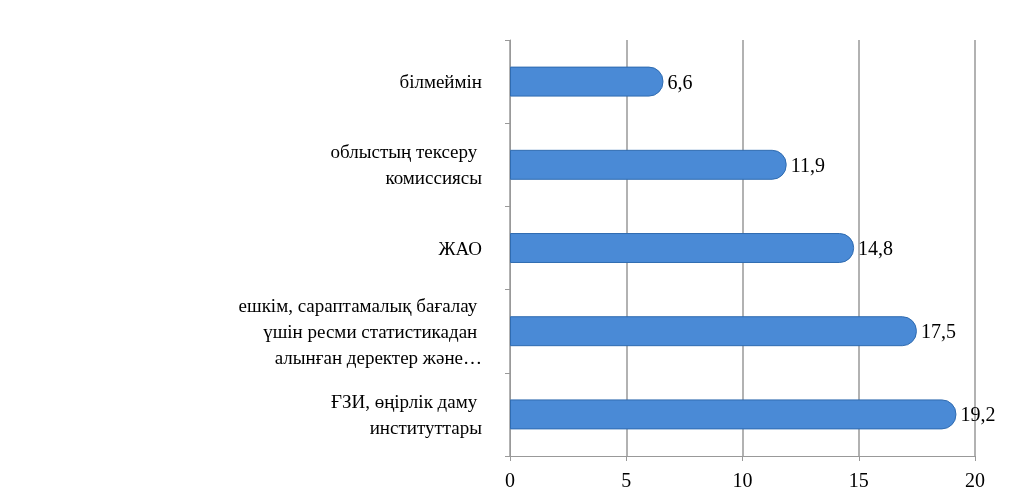 This screenshot has width=1030, height=504. Describe the element at coordinates (680, 81) in the screenshot. I see `data-label: 6,6` at that location.